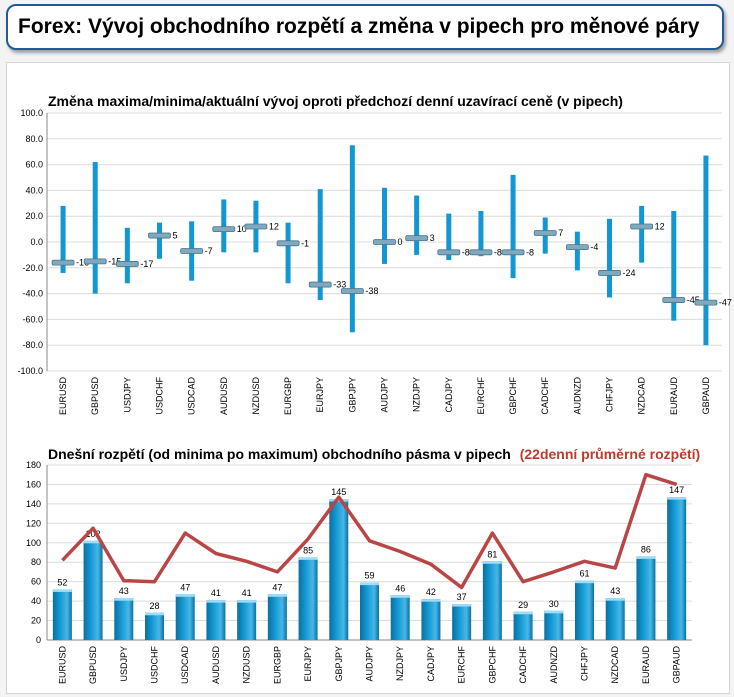  Describe the element at coordinates (492, 554) in the screenshot. I see `bar-value-label: 81` at that location.